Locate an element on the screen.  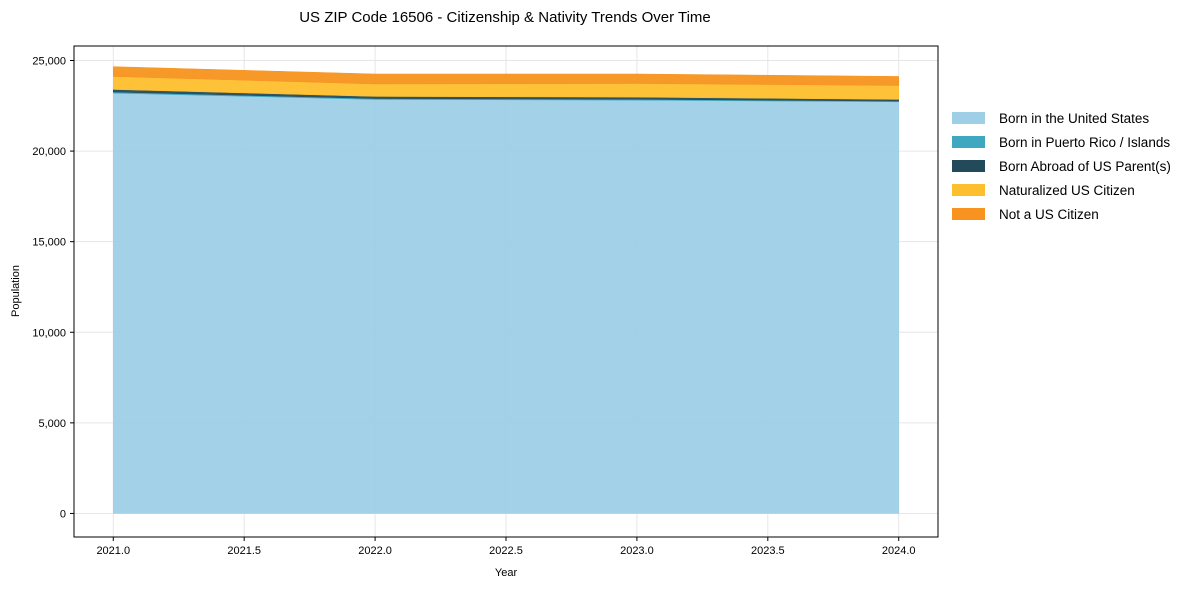
legend-item-naturalized: Naturalized US Citizen is located at coordinates (1061, 190).